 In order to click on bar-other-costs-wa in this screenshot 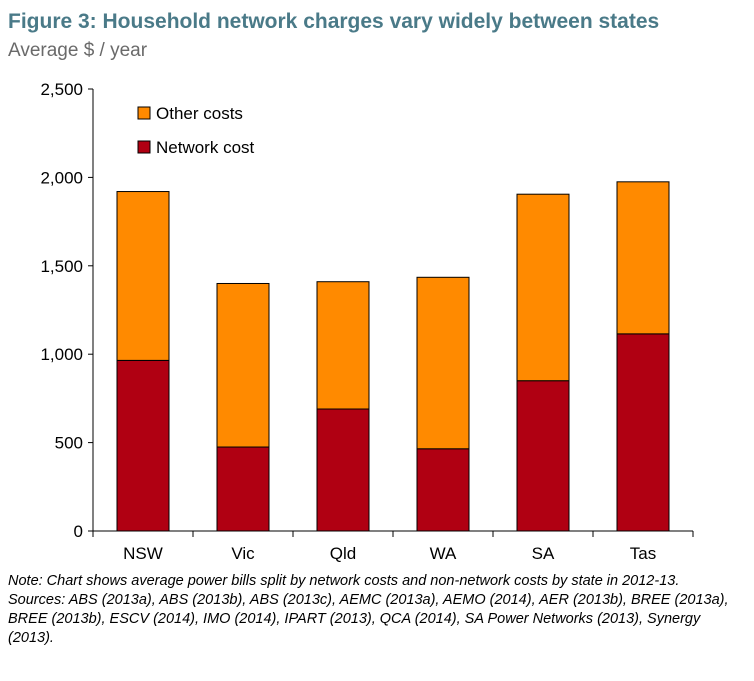, I will do `click(443, 363)`.